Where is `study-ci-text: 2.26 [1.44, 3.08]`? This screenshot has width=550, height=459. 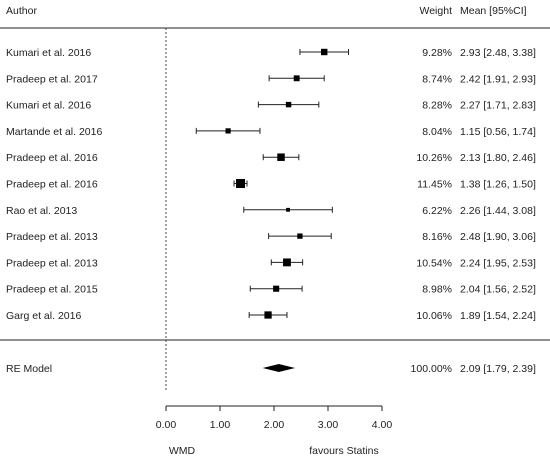 study-ci-text: 2.26 [1.44, 3.08] is located at coordinates (498, 211).